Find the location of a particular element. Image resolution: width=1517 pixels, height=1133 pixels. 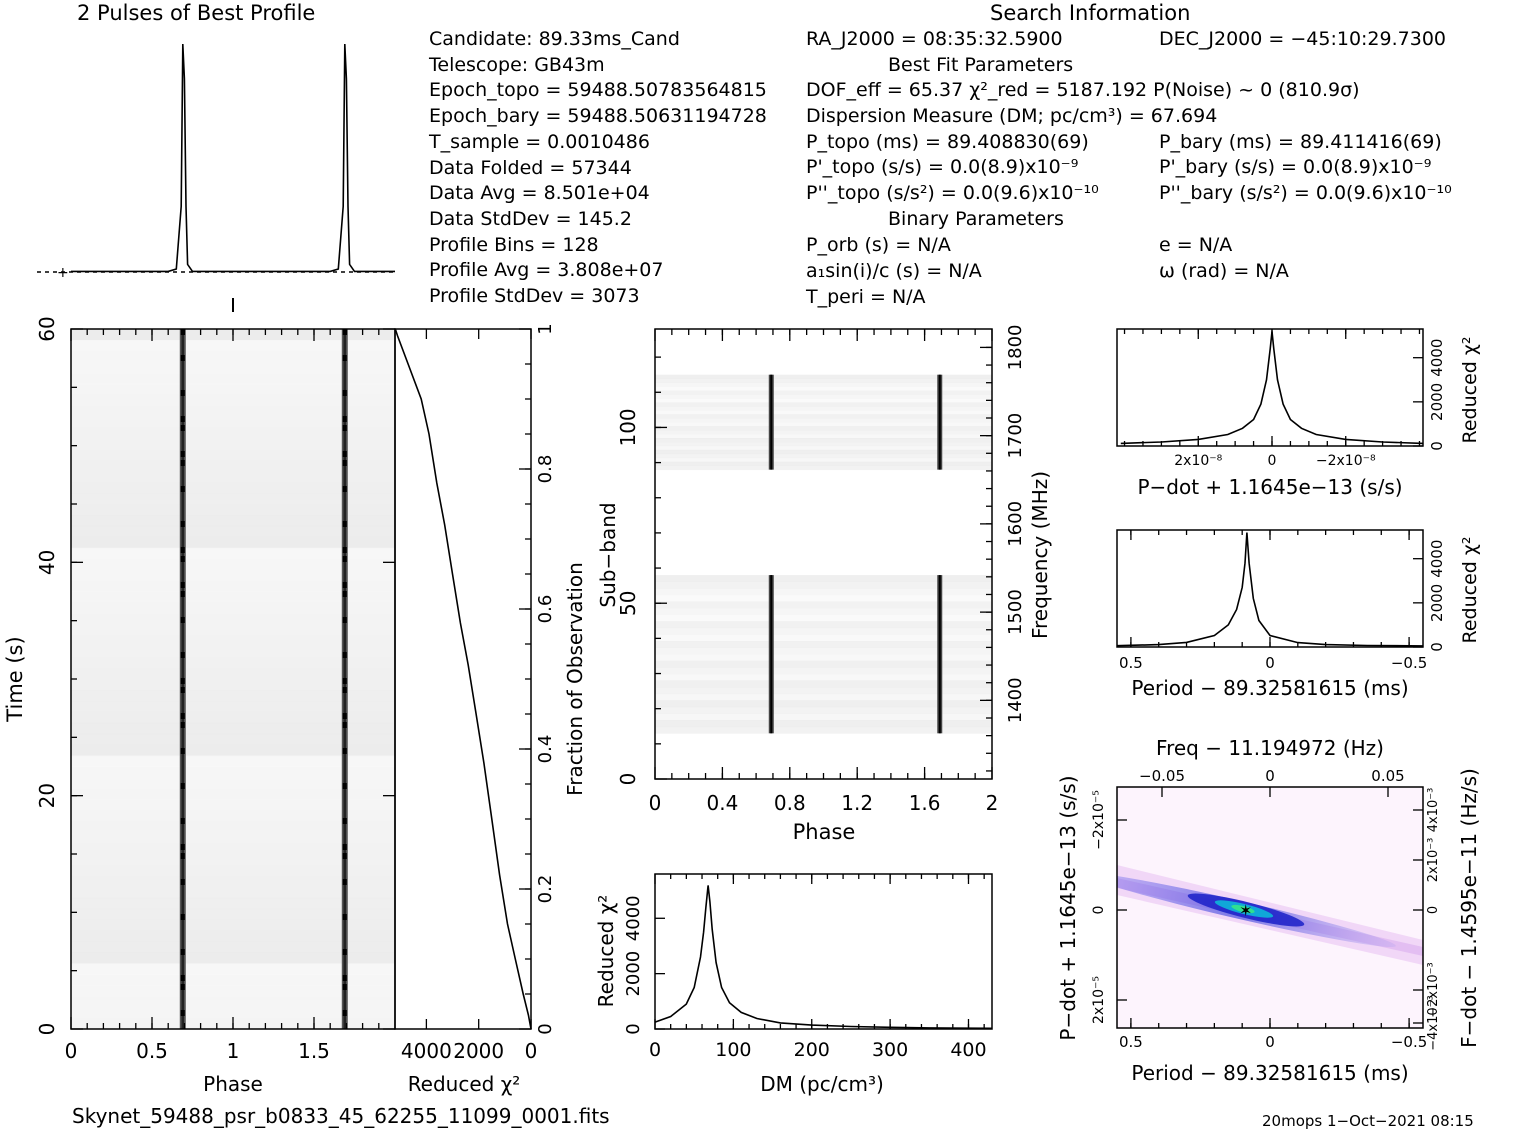

pdot-xtick: 0 is located at coordinates (1272, 461).